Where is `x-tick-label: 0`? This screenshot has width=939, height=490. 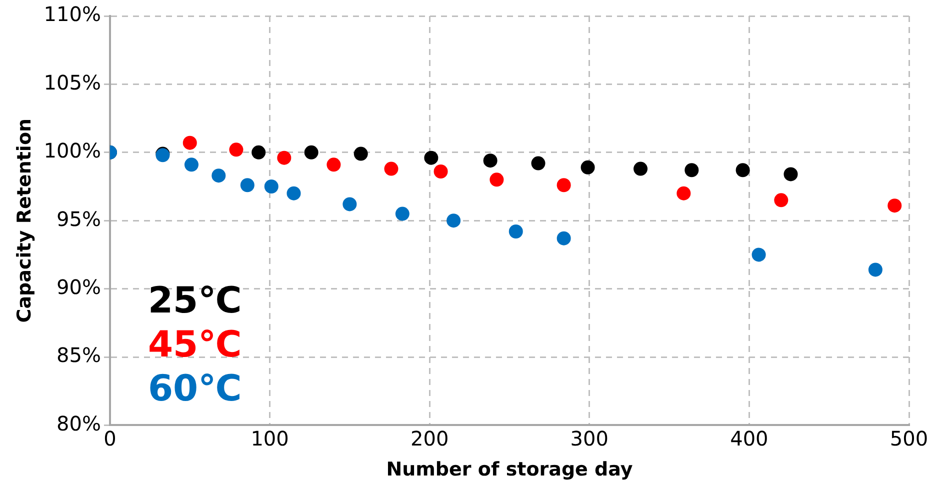 x-tick-label: 0 is located at coordinates (110, 438).